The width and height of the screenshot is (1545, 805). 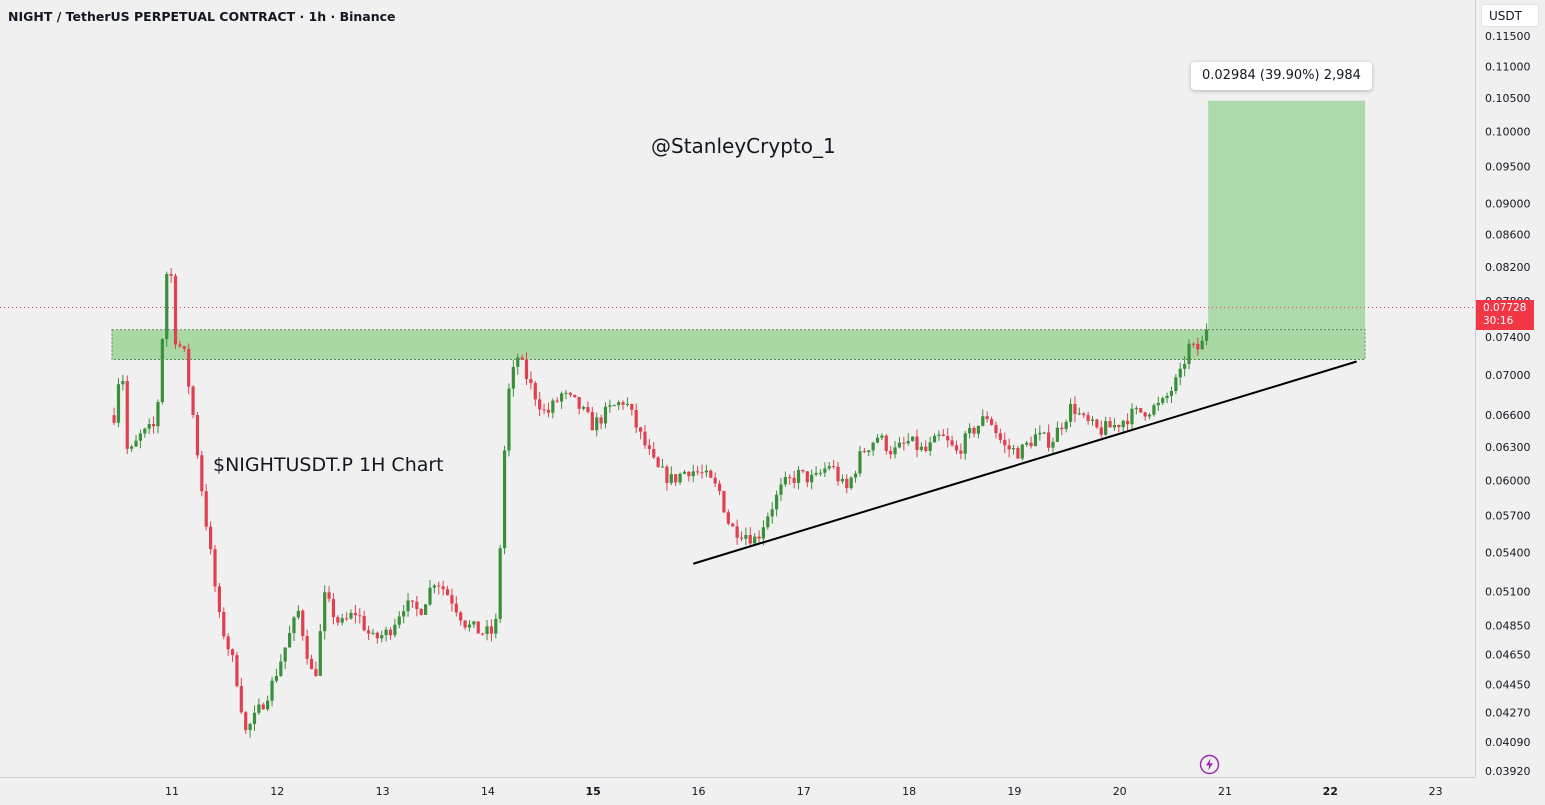 I want to click on y-tick-label: 0.04850, so click(x=1508, y=626).